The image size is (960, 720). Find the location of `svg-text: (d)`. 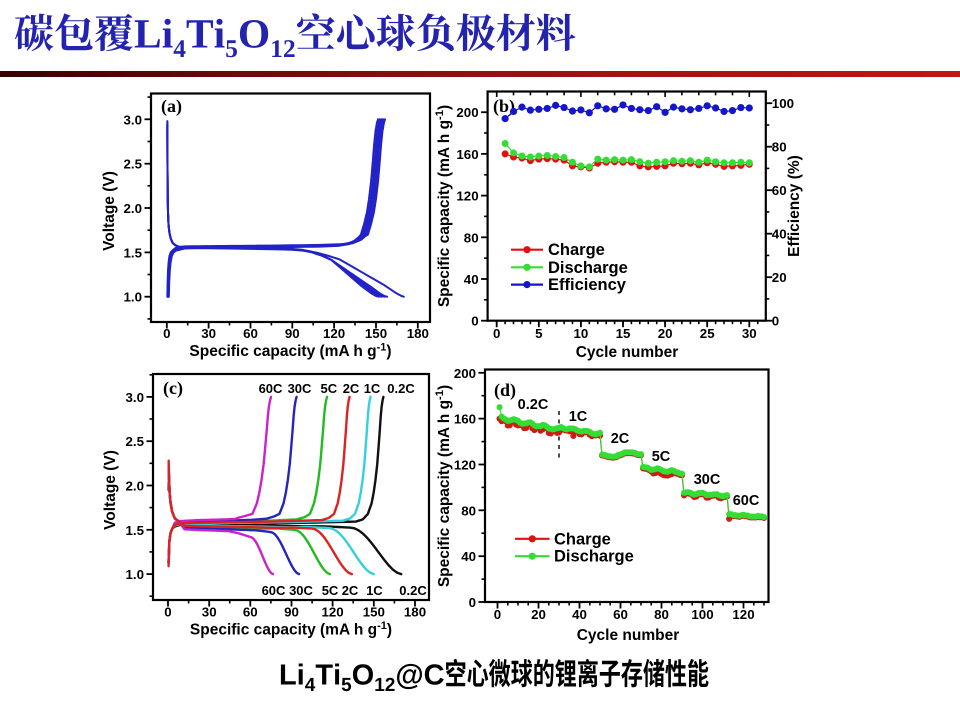

svg-text: (d) is located at coordinates (505, 390).